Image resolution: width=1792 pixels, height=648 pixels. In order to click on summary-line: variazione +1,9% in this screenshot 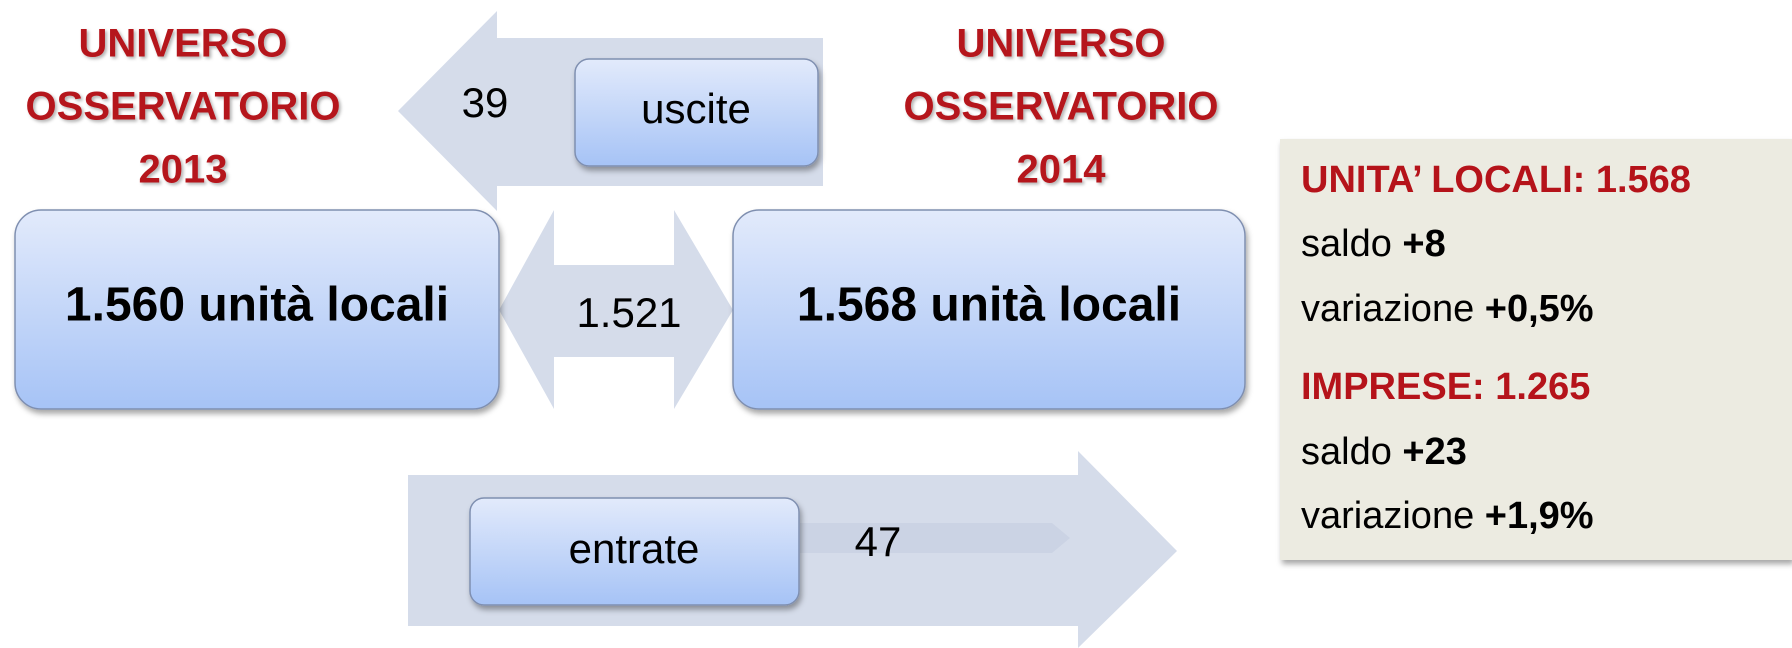, I will do `click(1447, 516)`.